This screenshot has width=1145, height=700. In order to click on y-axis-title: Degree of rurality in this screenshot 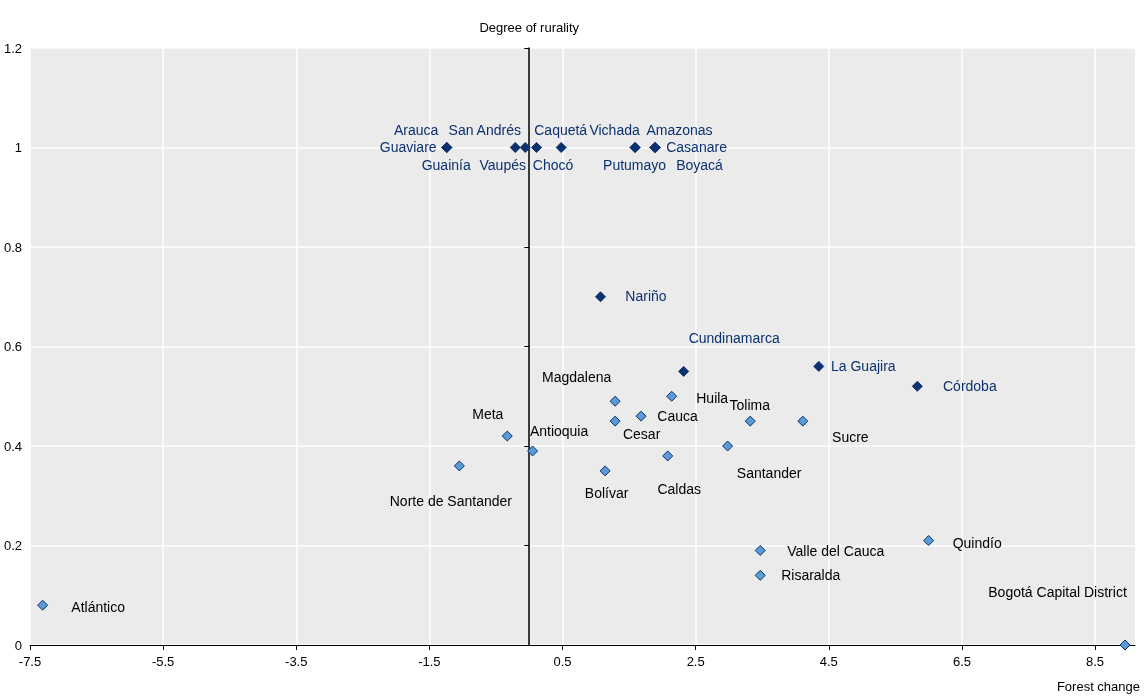, I will do `click(529, 27)`.